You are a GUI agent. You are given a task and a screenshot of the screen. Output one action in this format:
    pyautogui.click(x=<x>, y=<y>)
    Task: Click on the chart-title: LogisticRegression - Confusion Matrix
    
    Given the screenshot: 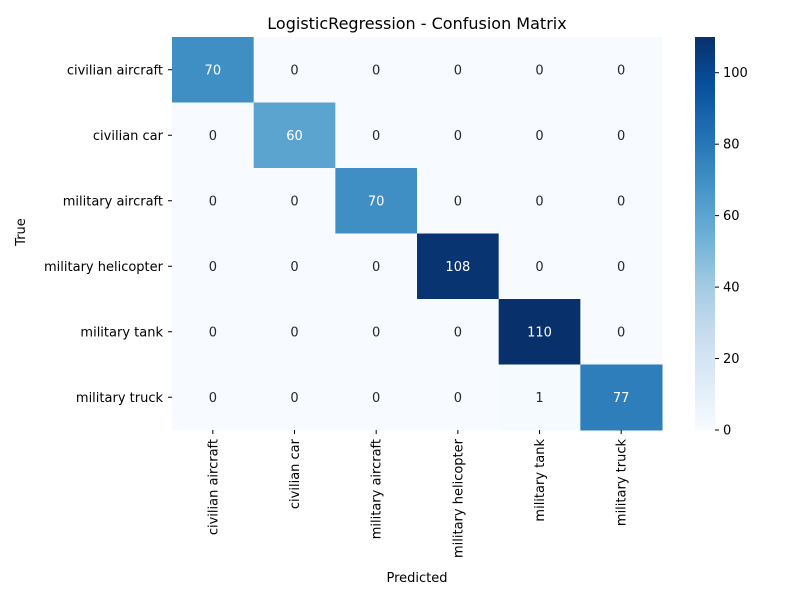 What is the action you would take?
    pyautogui.click(x=416, y=23)
    